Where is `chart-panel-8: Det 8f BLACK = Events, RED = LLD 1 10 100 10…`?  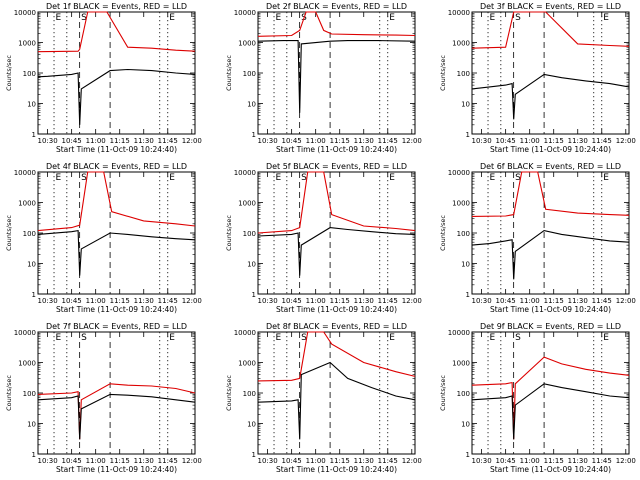 chart-panel-8: Det 8f BLACK = Events, RED = LLD 1 10 100 10… is located at coordinates (323, 398).